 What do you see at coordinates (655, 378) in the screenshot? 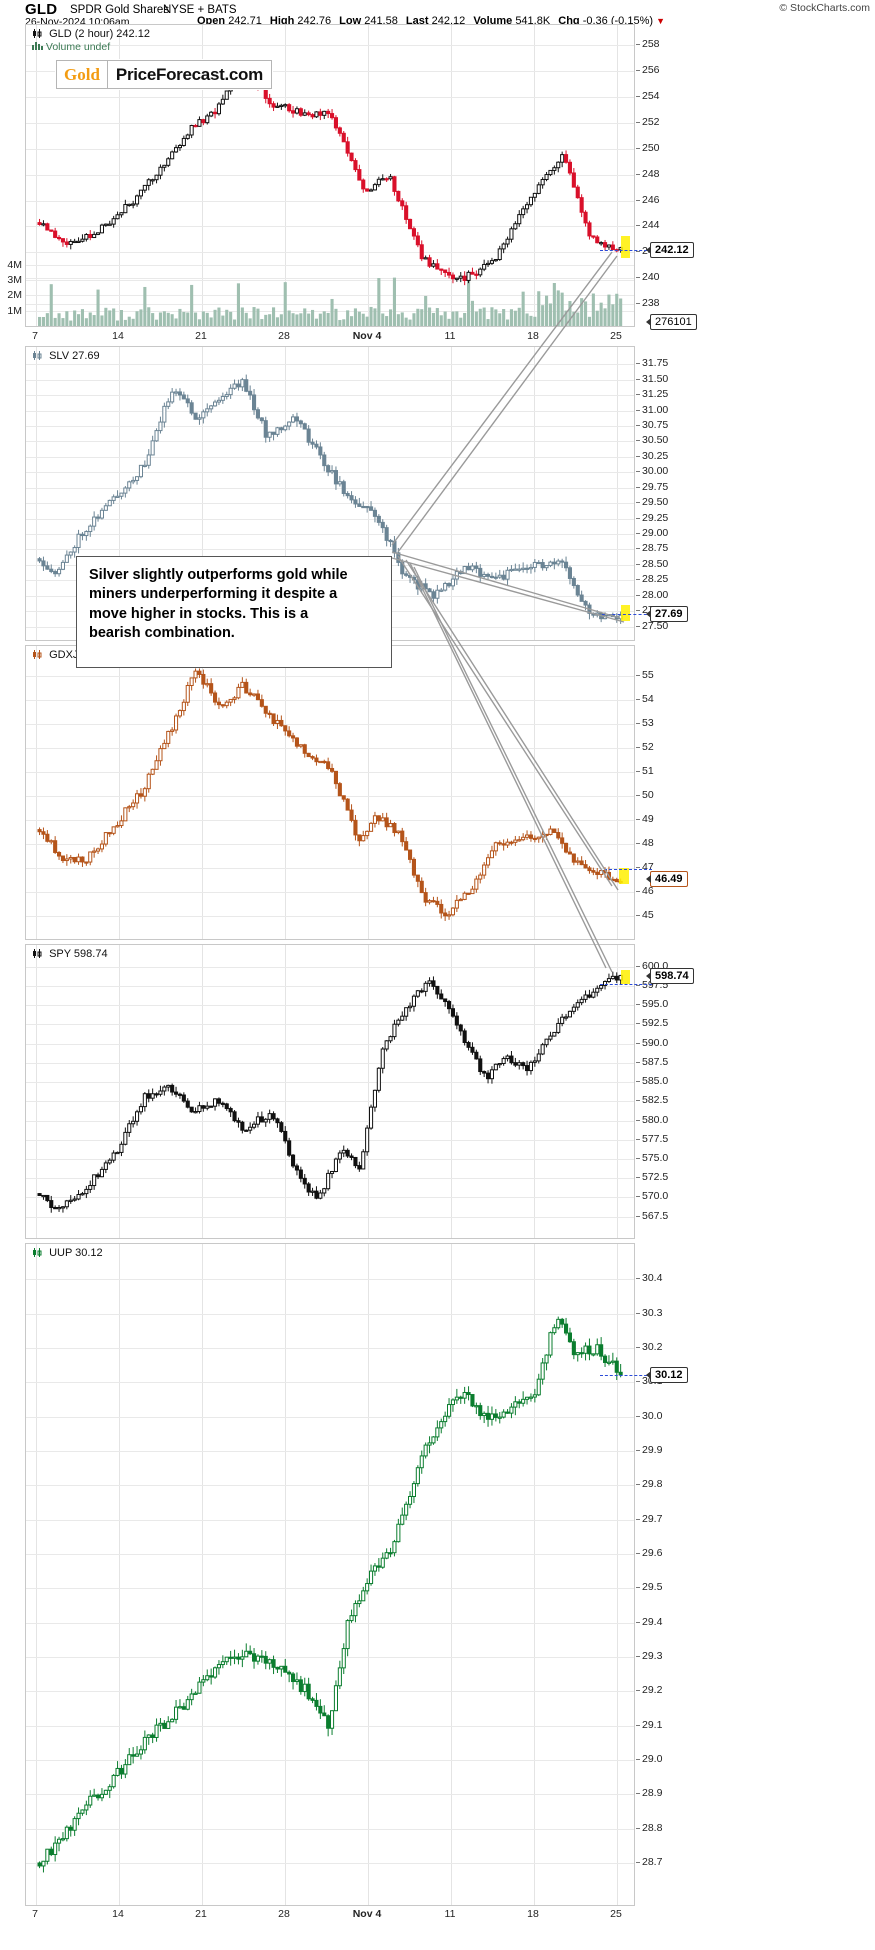
I see `y-tick-label: 31.50` at bounding box center [655, 378].